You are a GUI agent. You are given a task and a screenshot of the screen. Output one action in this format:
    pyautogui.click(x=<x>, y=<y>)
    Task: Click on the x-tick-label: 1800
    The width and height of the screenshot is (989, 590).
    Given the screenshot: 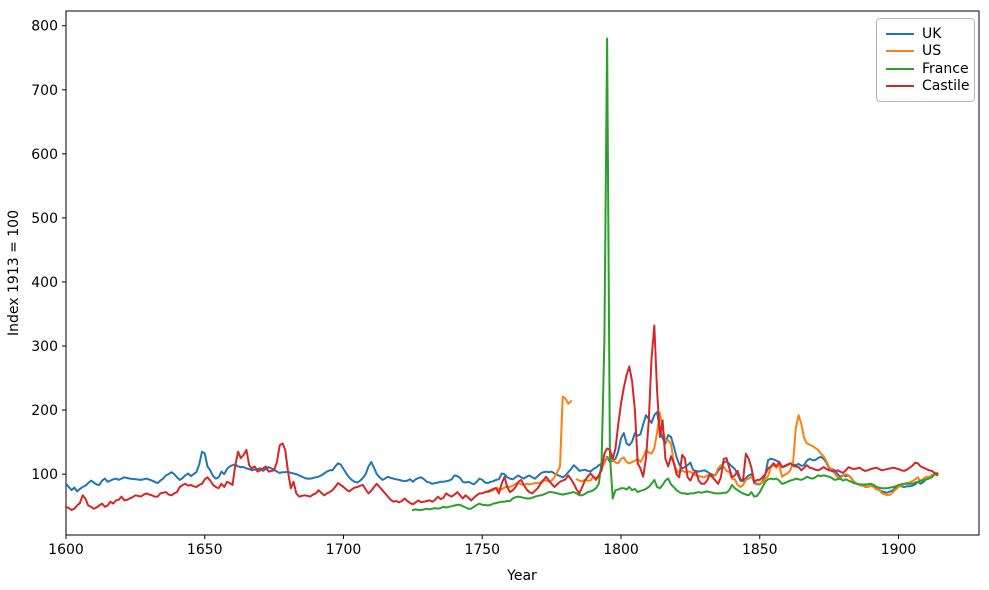 What is the action you would take?
    pyautogui.click(x=621, y=550)
    